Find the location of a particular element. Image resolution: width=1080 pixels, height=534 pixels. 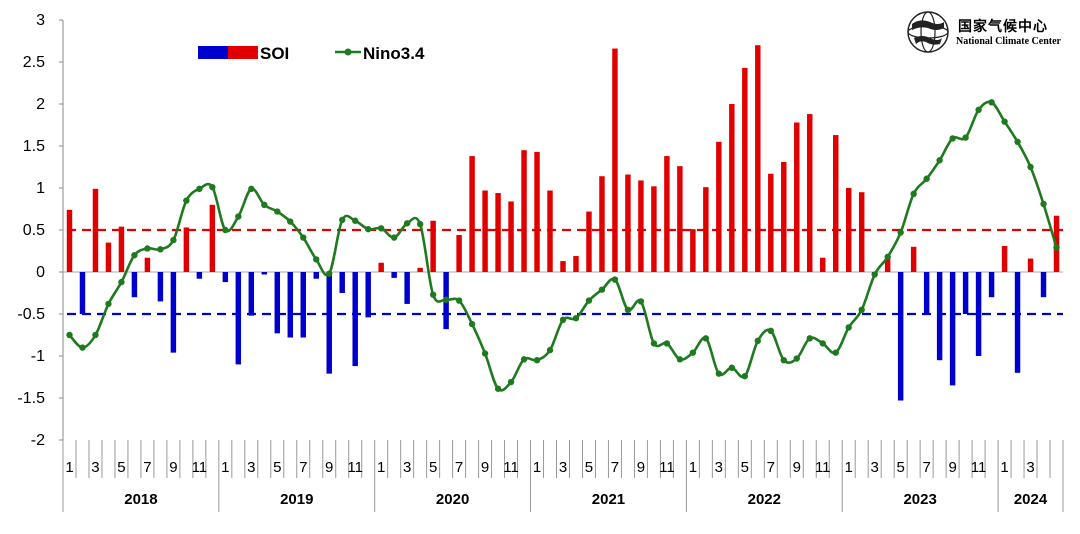

logo-english-name: National Climate Center is located at coordinates (1008, 41).